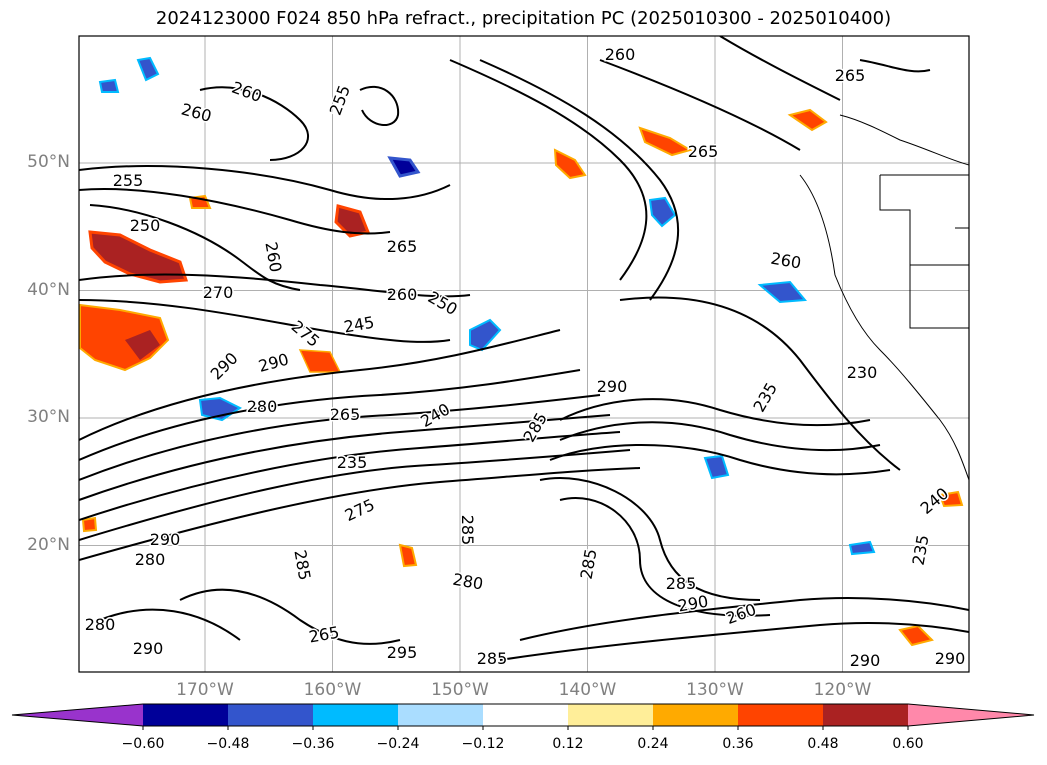  I want to click on longitude-label: 120°W, so click(842, 690).